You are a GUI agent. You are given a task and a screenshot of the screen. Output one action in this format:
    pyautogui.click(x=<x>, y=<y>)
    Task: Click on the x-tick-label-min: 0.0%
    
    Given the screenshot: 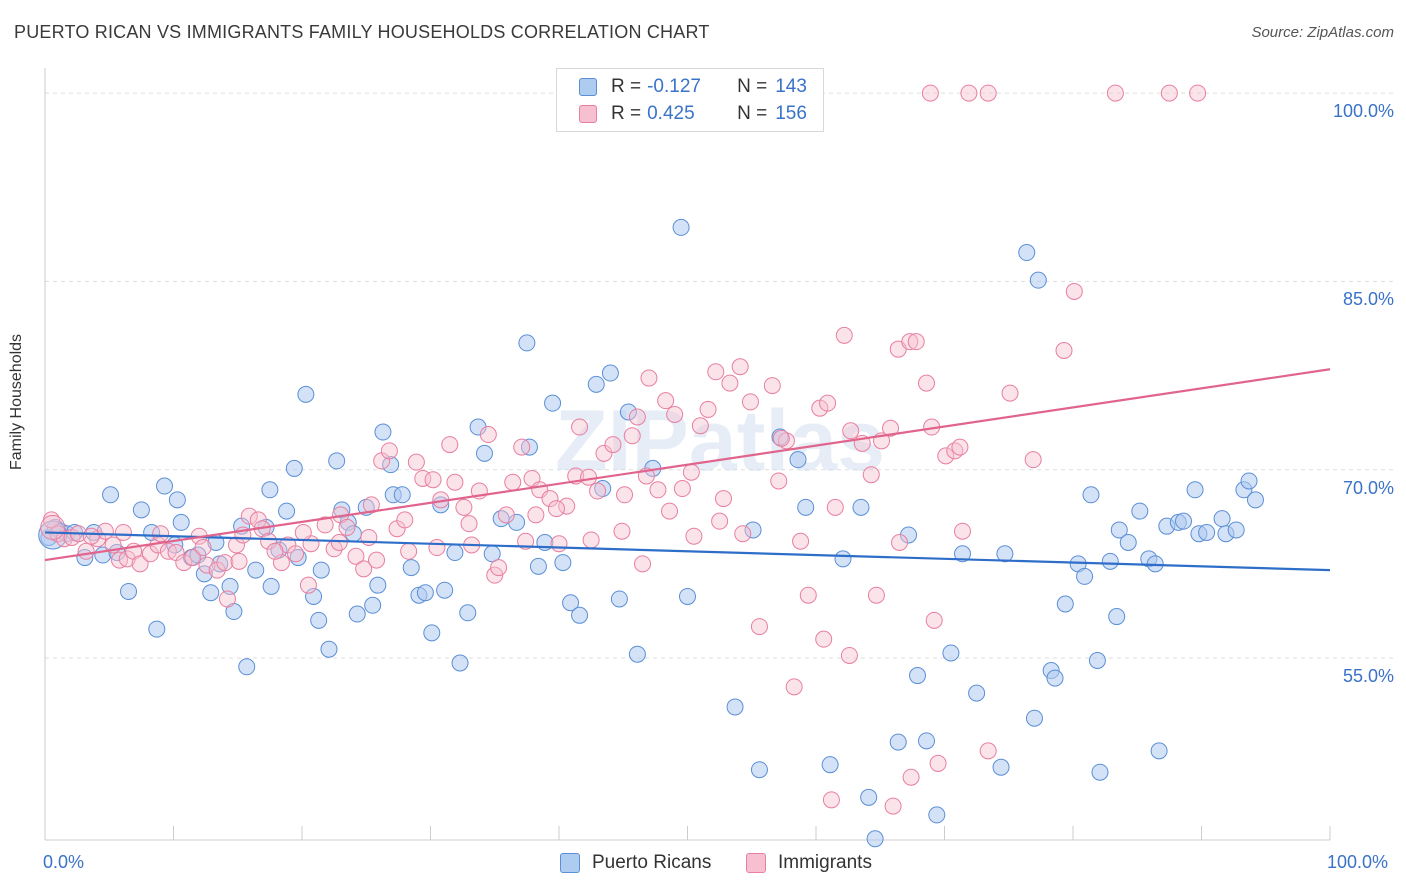 What is the action you would take?
    pyautogui.click(x=64, y=862)
    